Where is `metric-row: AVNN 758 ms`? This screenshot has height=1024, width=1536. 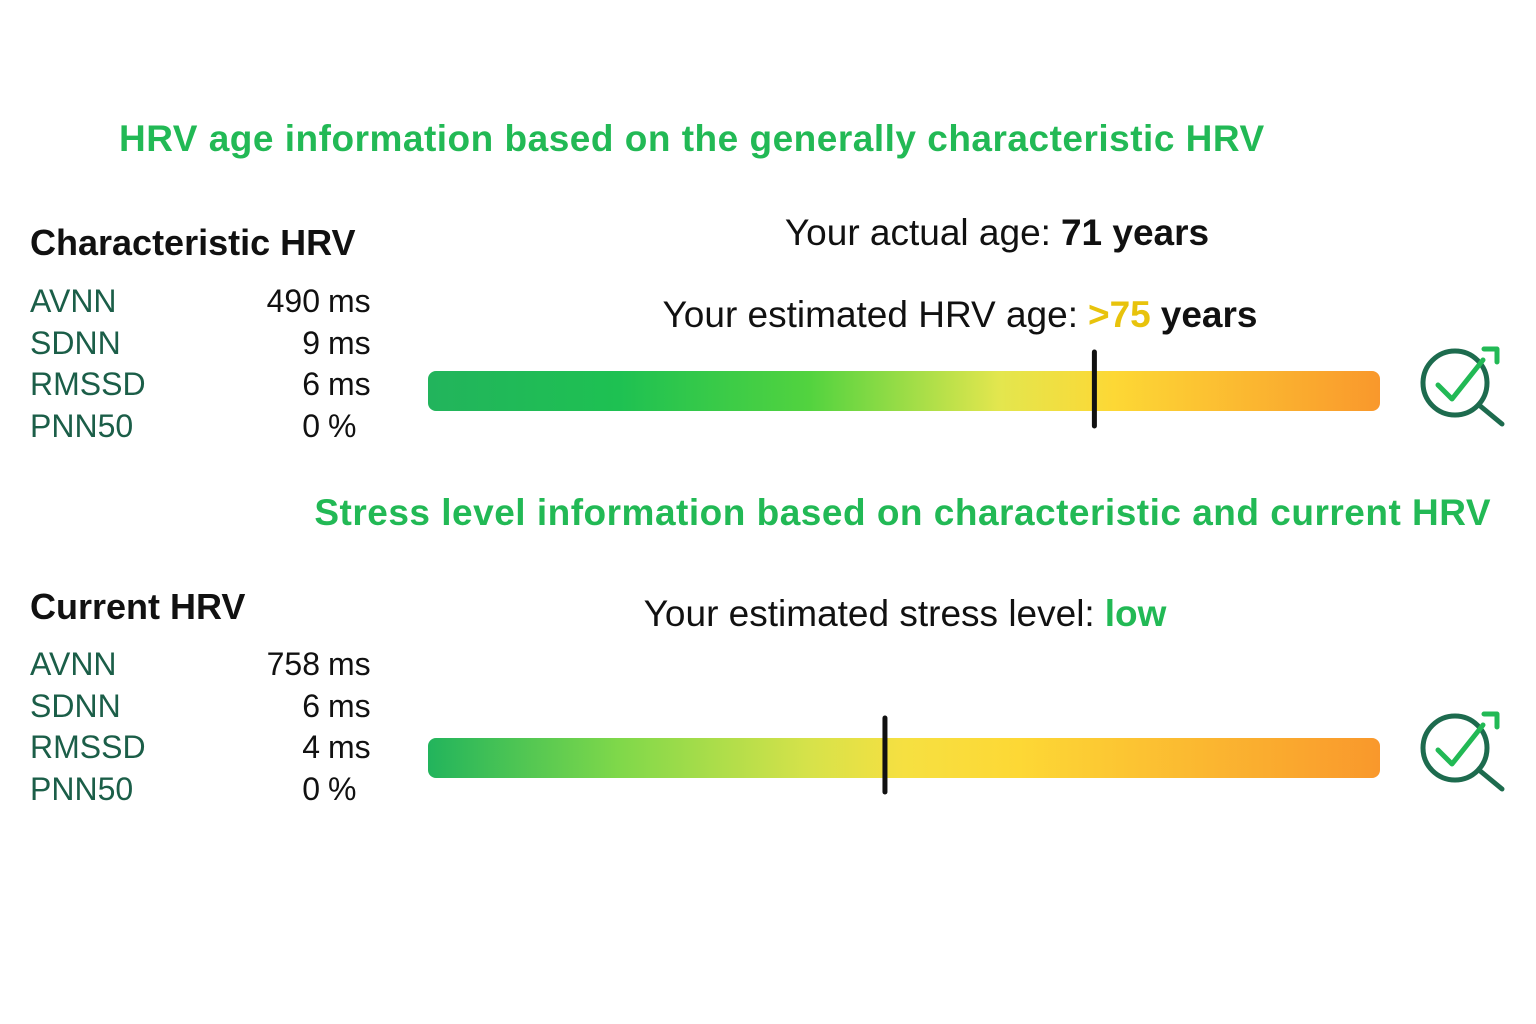 metric-row: AVNN 758 ms is located at coordinates (202, 666).